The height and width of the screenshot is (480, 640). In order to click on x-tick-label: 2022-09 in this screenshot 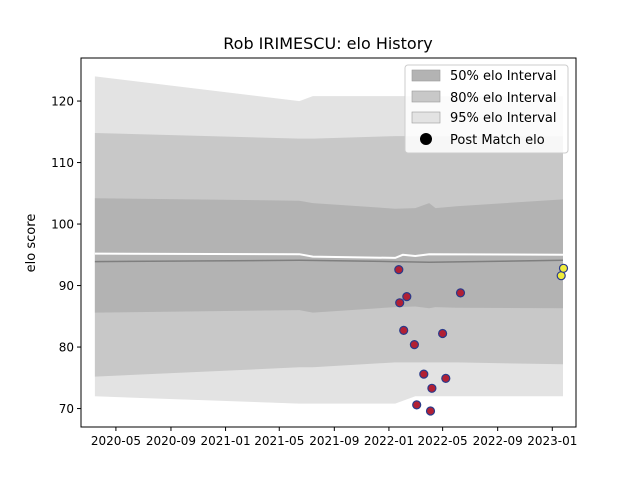, I will do `click(498, 441)`.